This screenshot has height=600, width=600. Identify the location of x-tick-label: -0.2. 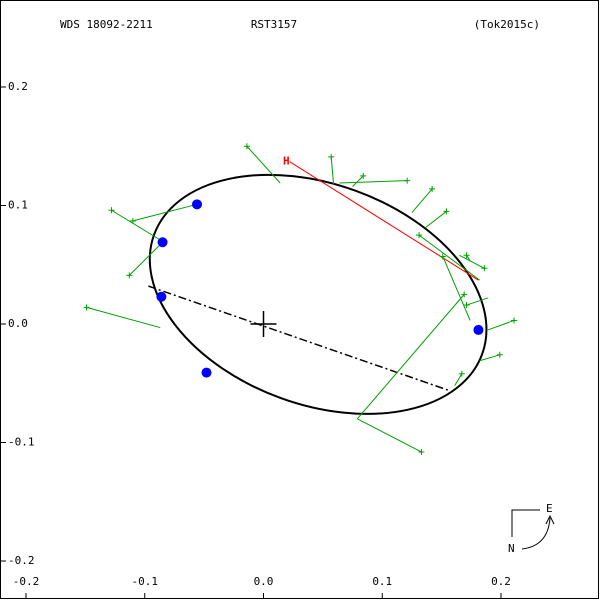
(26, 581).